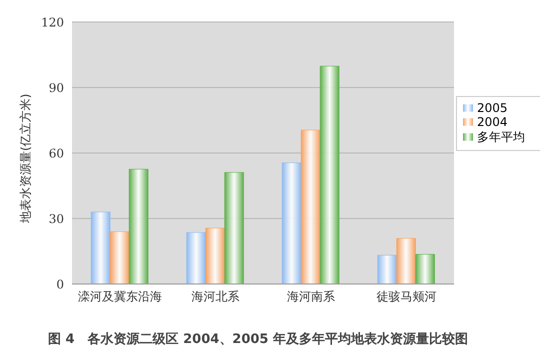 Image resolution: width=540 pixels, height=360 pixels. Describe the element at coordinates (56, 153) in the screenshot. I see `y-tick-label: 60` at that location.